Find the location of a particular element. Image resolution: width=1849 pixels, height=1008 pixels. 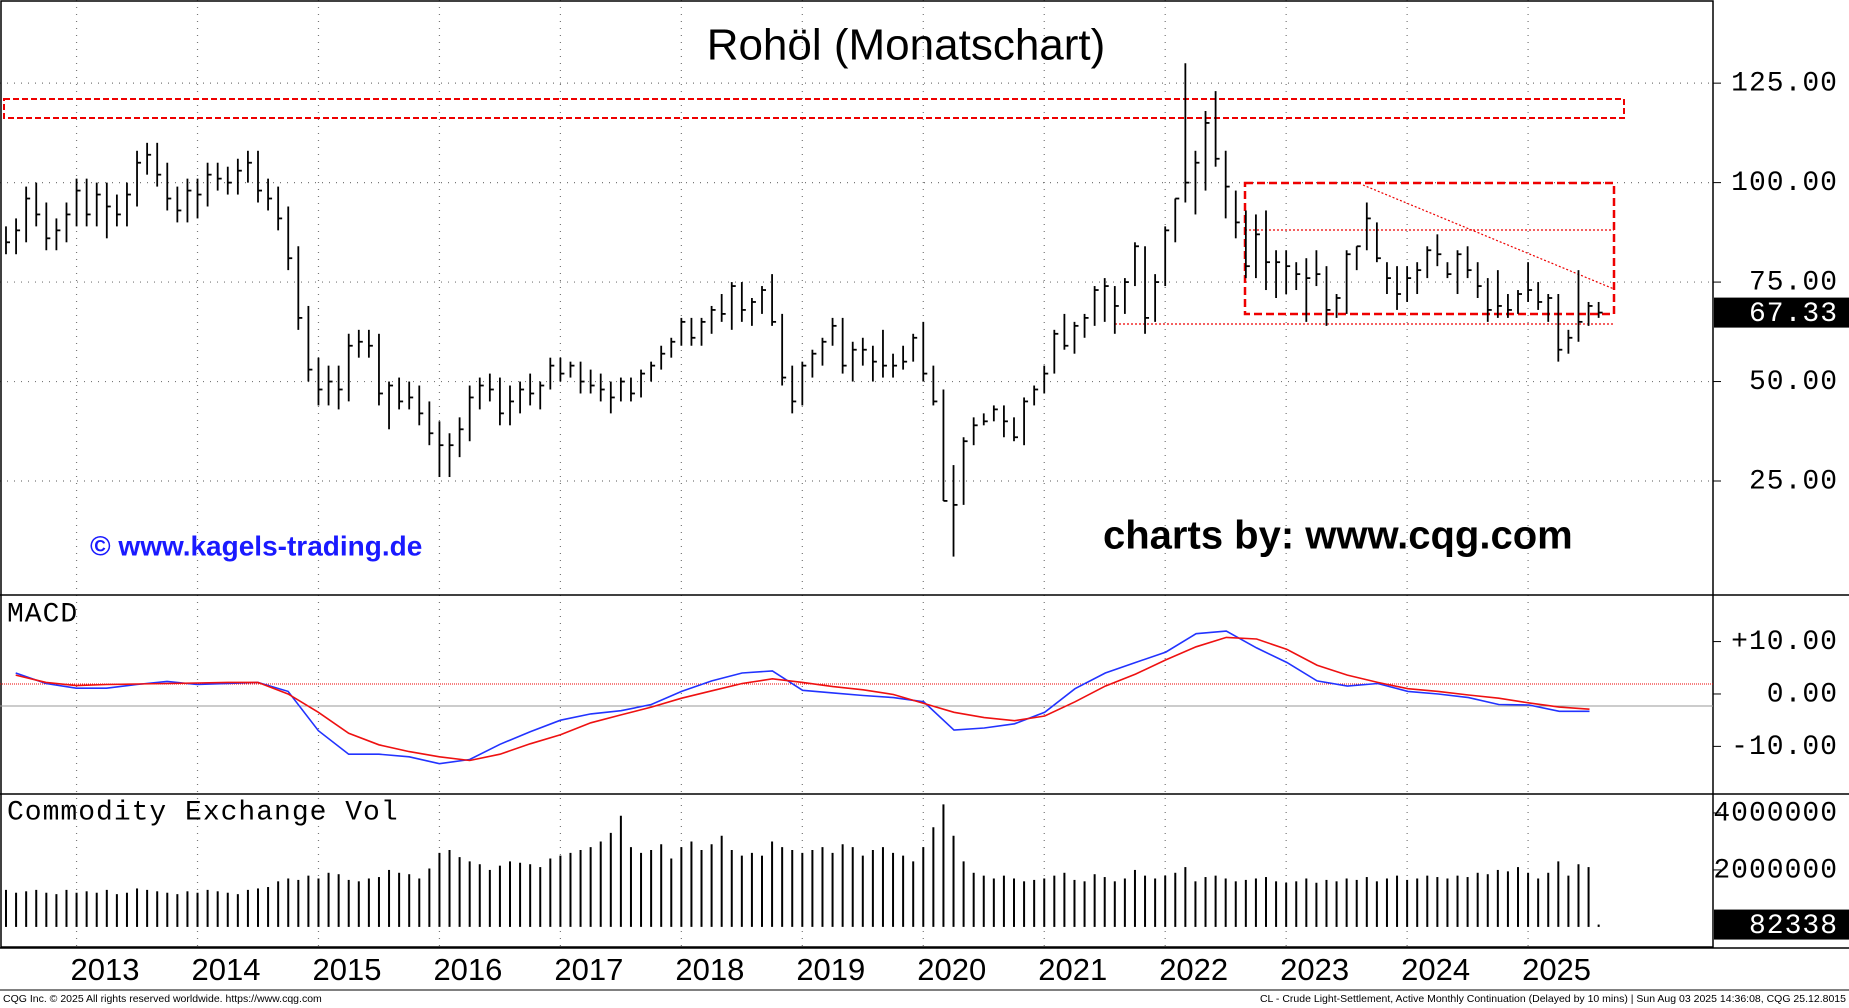

x-tick-label: 2013 is located at coordinates (105, 969).